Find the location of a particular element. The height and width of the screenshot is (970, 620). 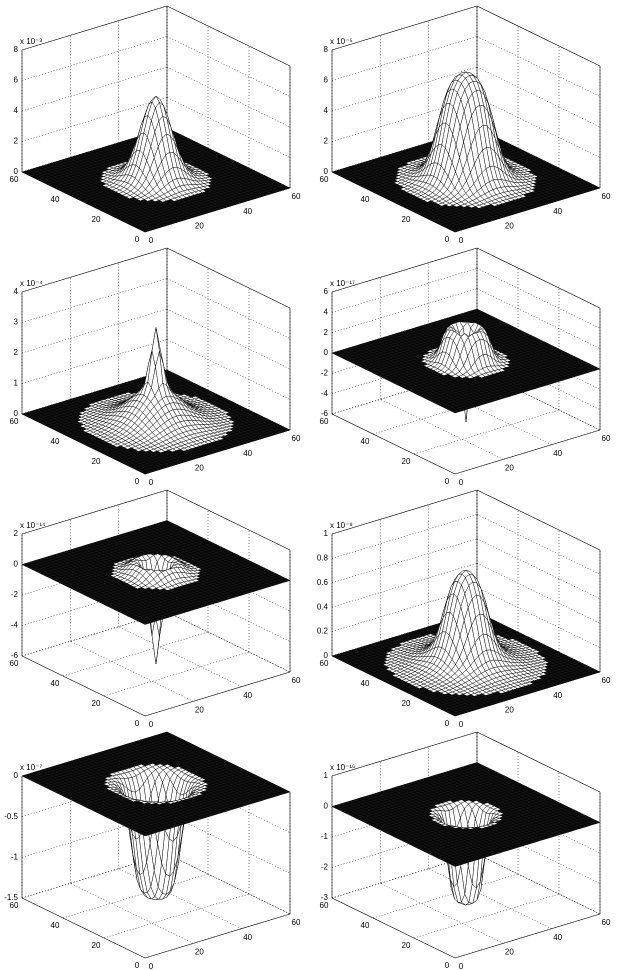

exponent-label: x 10⁻¹⁷ is located at coordinates (342, 283).